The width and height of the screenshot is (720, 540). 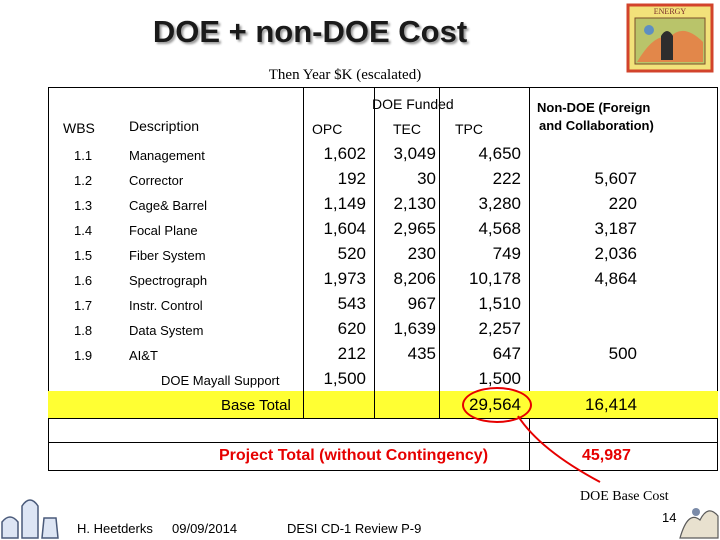 What do you see at coordinates (351, 253) in the screenshot?
I see `opc-cell: 520` at bounding box center [351, 253].